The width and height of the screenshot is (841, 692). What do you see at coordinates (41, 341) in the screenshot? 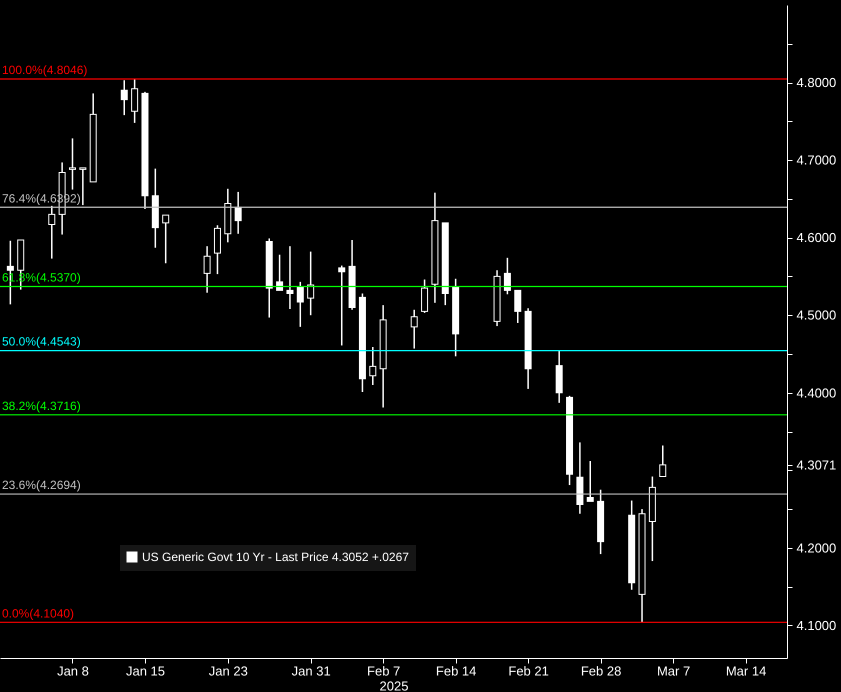
I see `ref-line-label: 50.0%(4.4543)` at bounding box center [41, 341].